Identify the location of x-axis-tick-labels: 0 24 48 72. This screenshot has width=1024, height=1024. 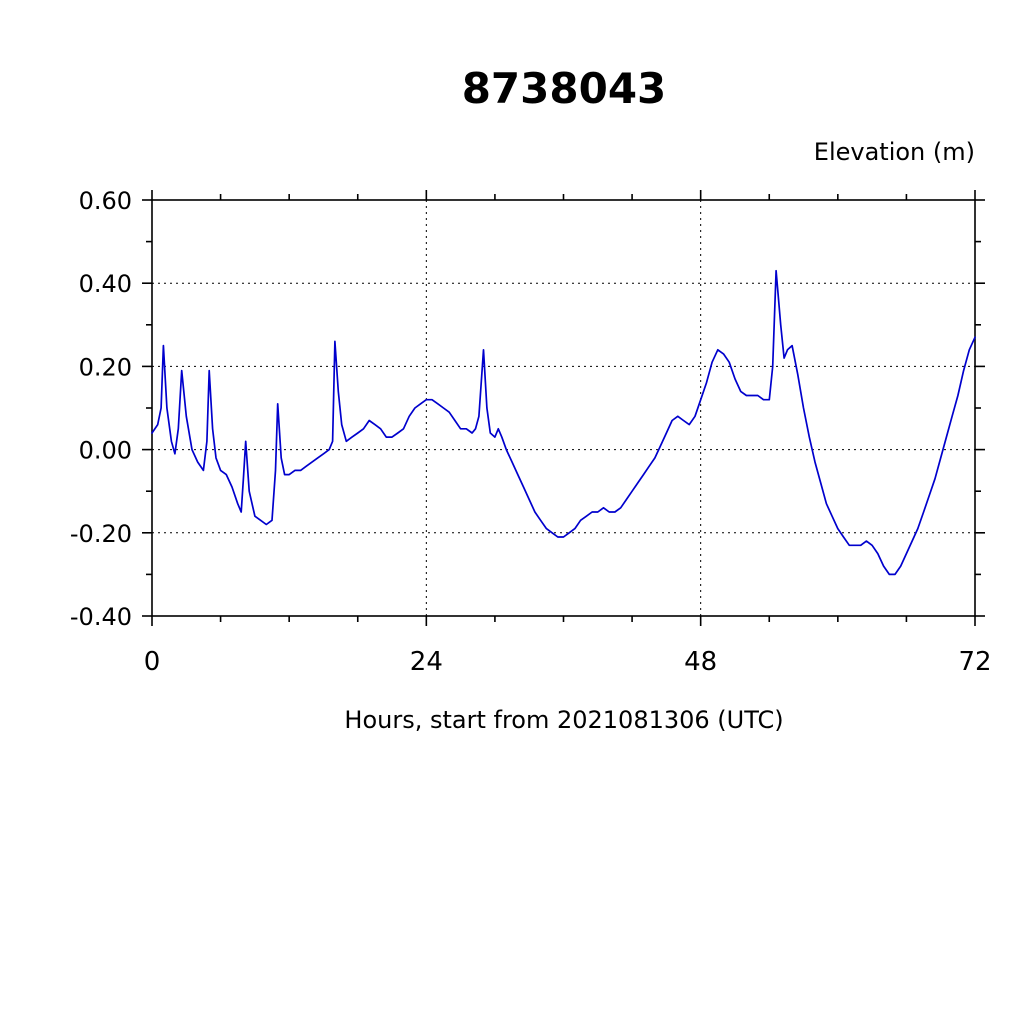
(568, 662).